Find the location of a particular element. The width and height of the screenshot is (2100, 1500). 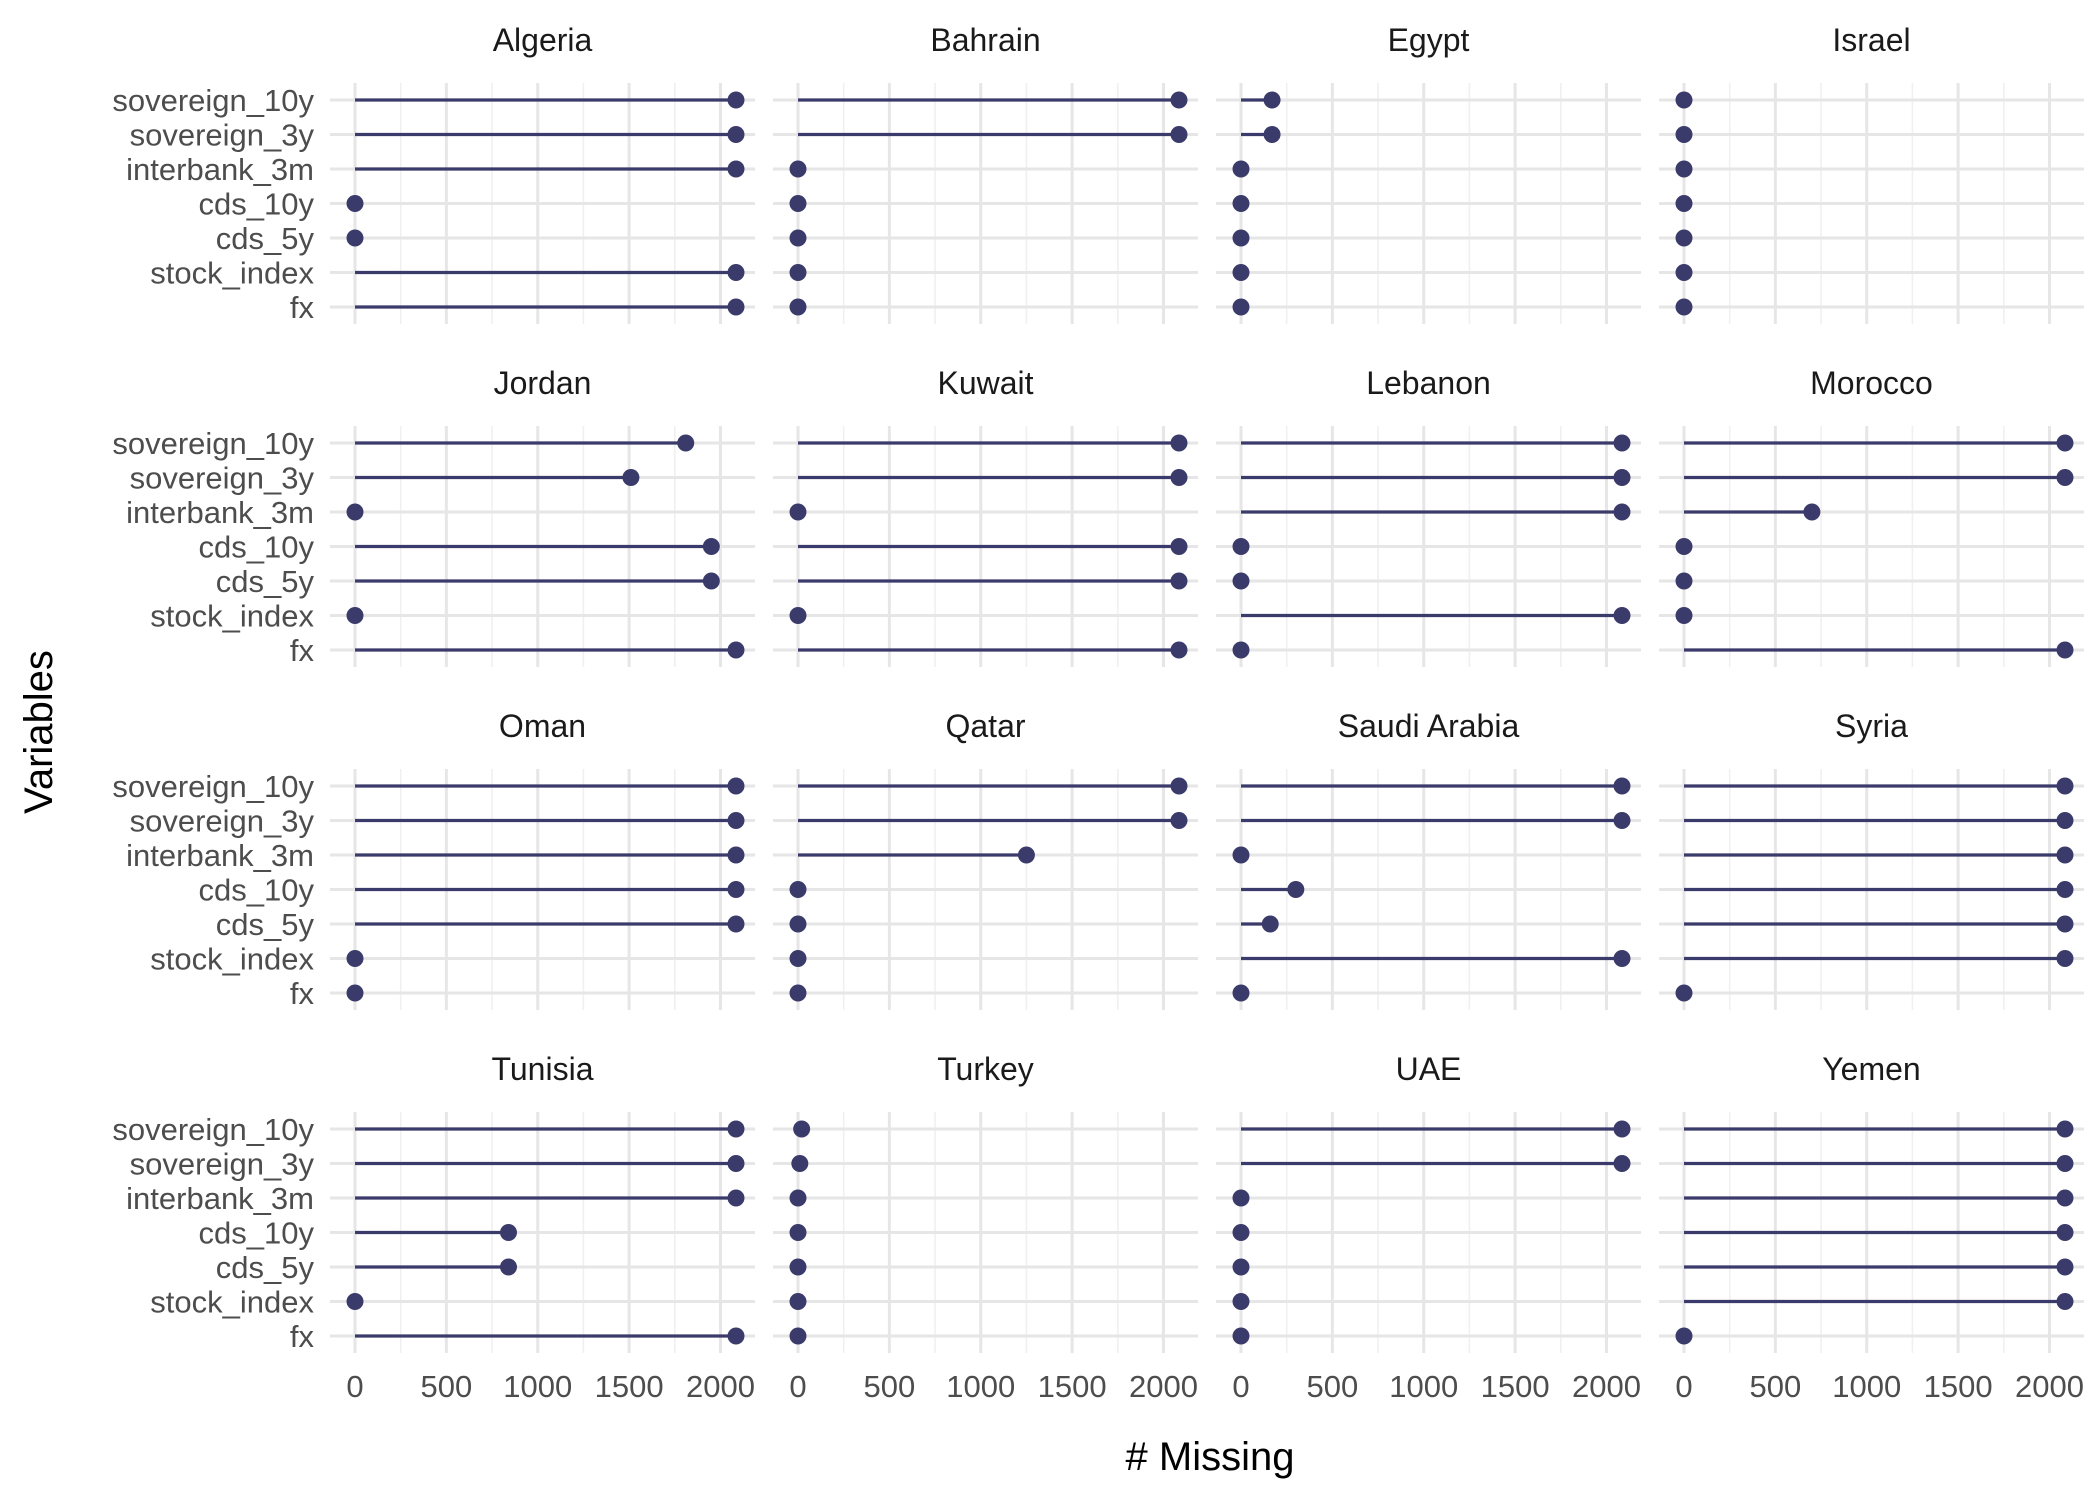

y-axis-title: Variables is located at coordinates (39, 732).